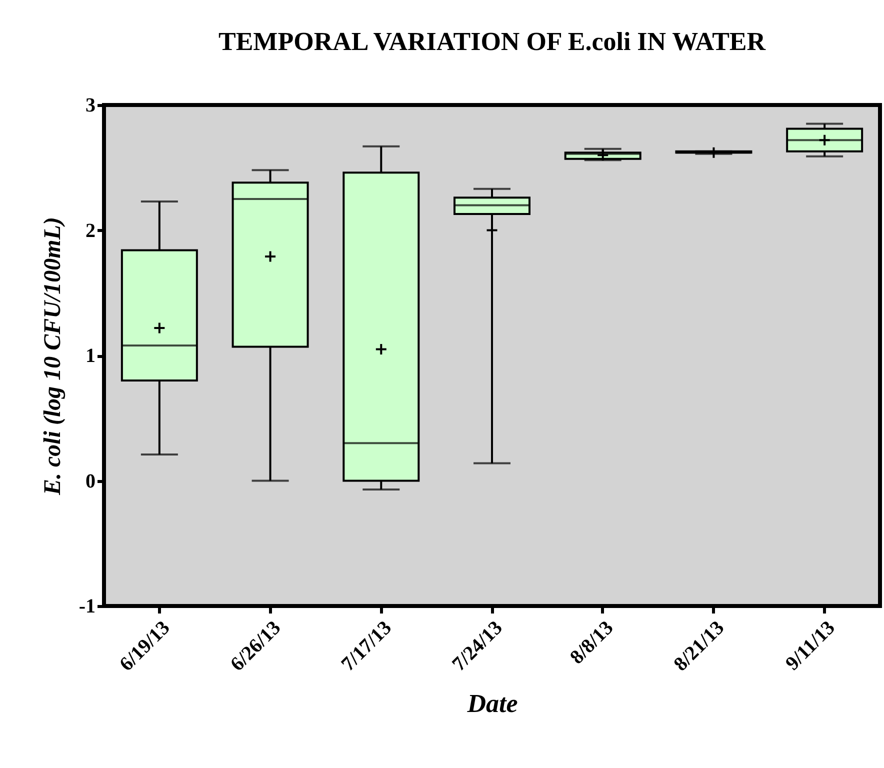 The height and width of the screenshot is (768, 884). I want to click on y-tick-label: 3, so click(91, 105).